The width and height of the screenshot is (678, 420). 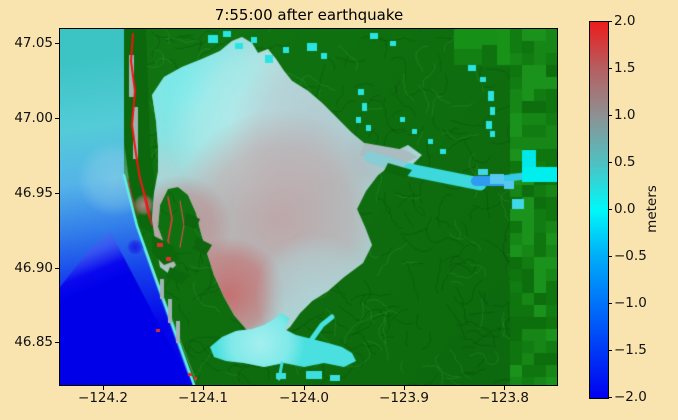 What do you see at coordinates (33, 193) in the screenshot?
I see `y-tick-label: 46.95` at bounding box center [33, 193].